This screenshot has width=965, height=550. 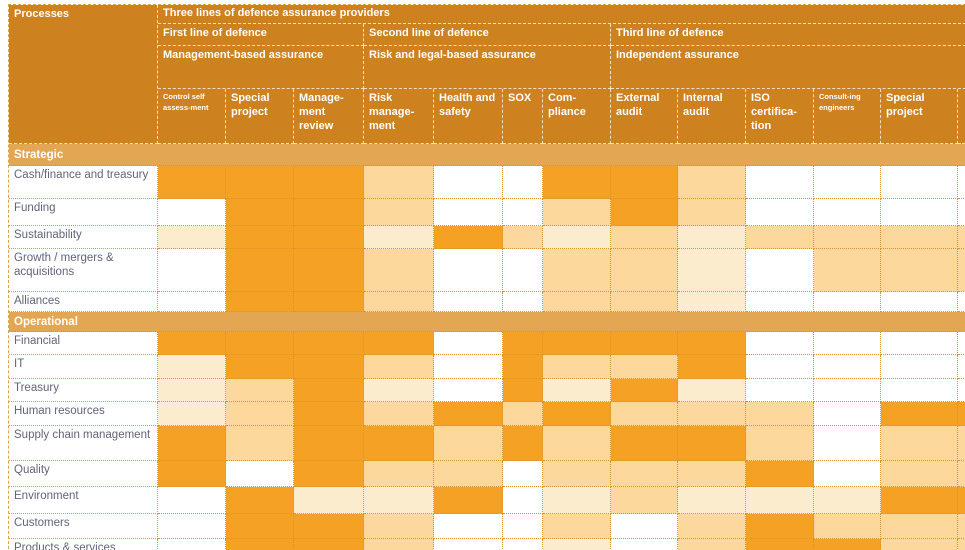 What do you see at coordinates (83, 237) in the screenshot?
I see `row-label: Sustainability` at bounding box center [83, 237].